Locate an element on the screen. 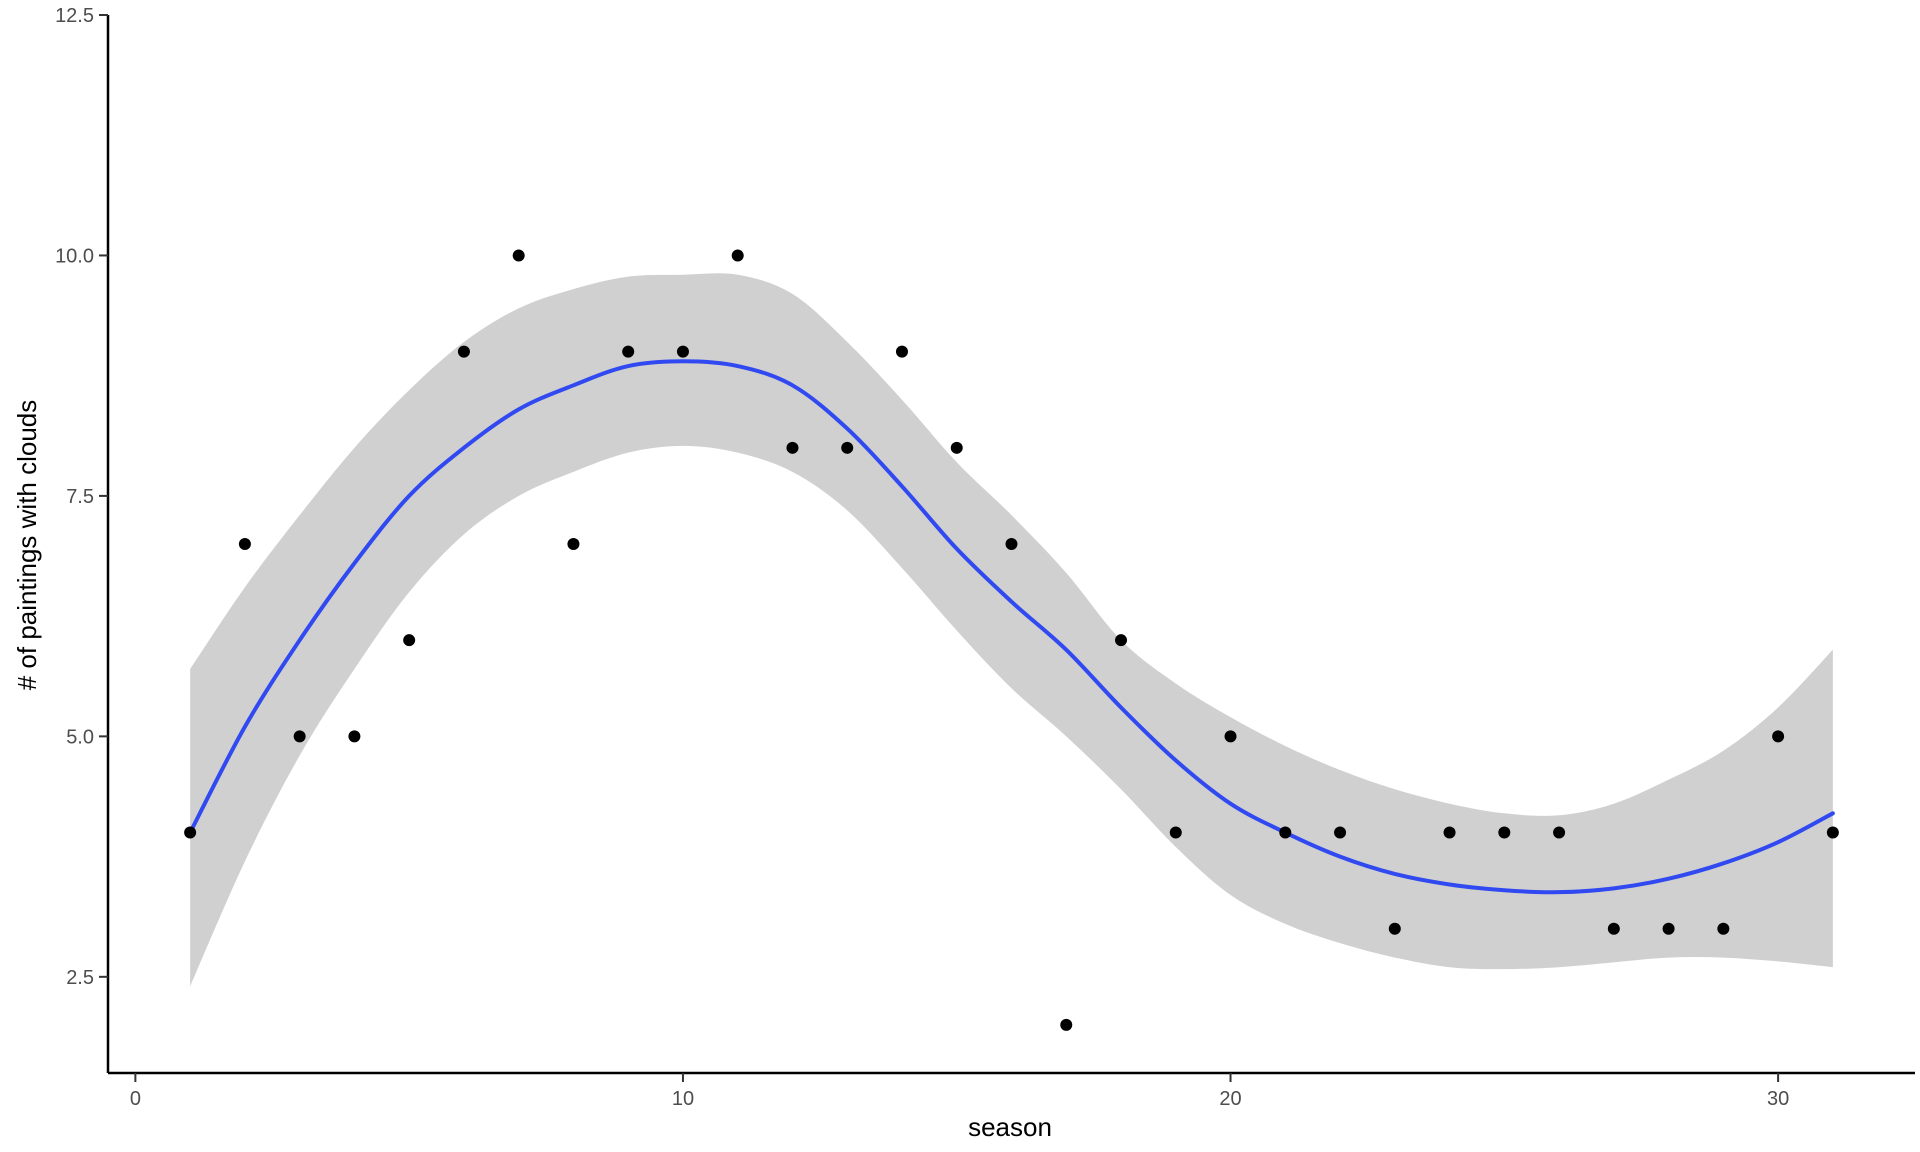 Image resolution: width=1920 pixels, height=1152 pixels. y-tick-label: 12.5 is located at coordinates (74, 16).